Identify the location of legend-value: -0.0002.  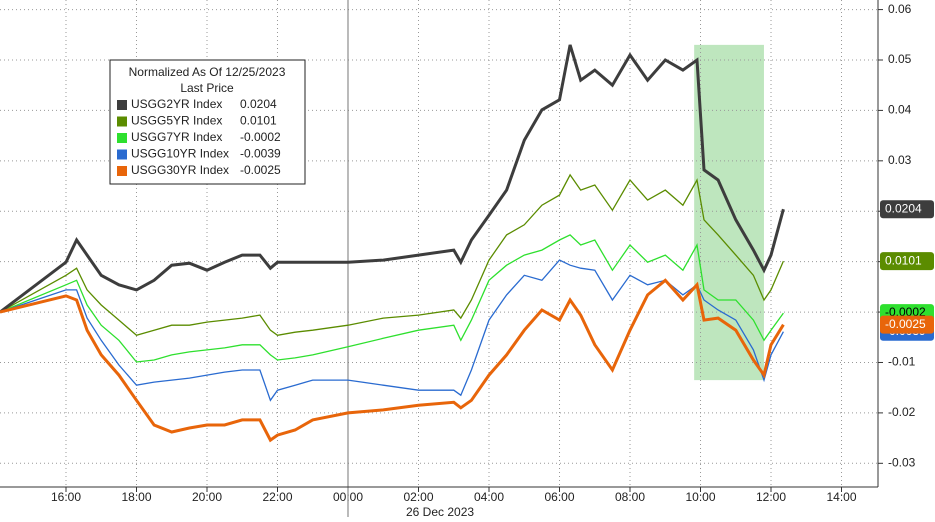
(260, 137).